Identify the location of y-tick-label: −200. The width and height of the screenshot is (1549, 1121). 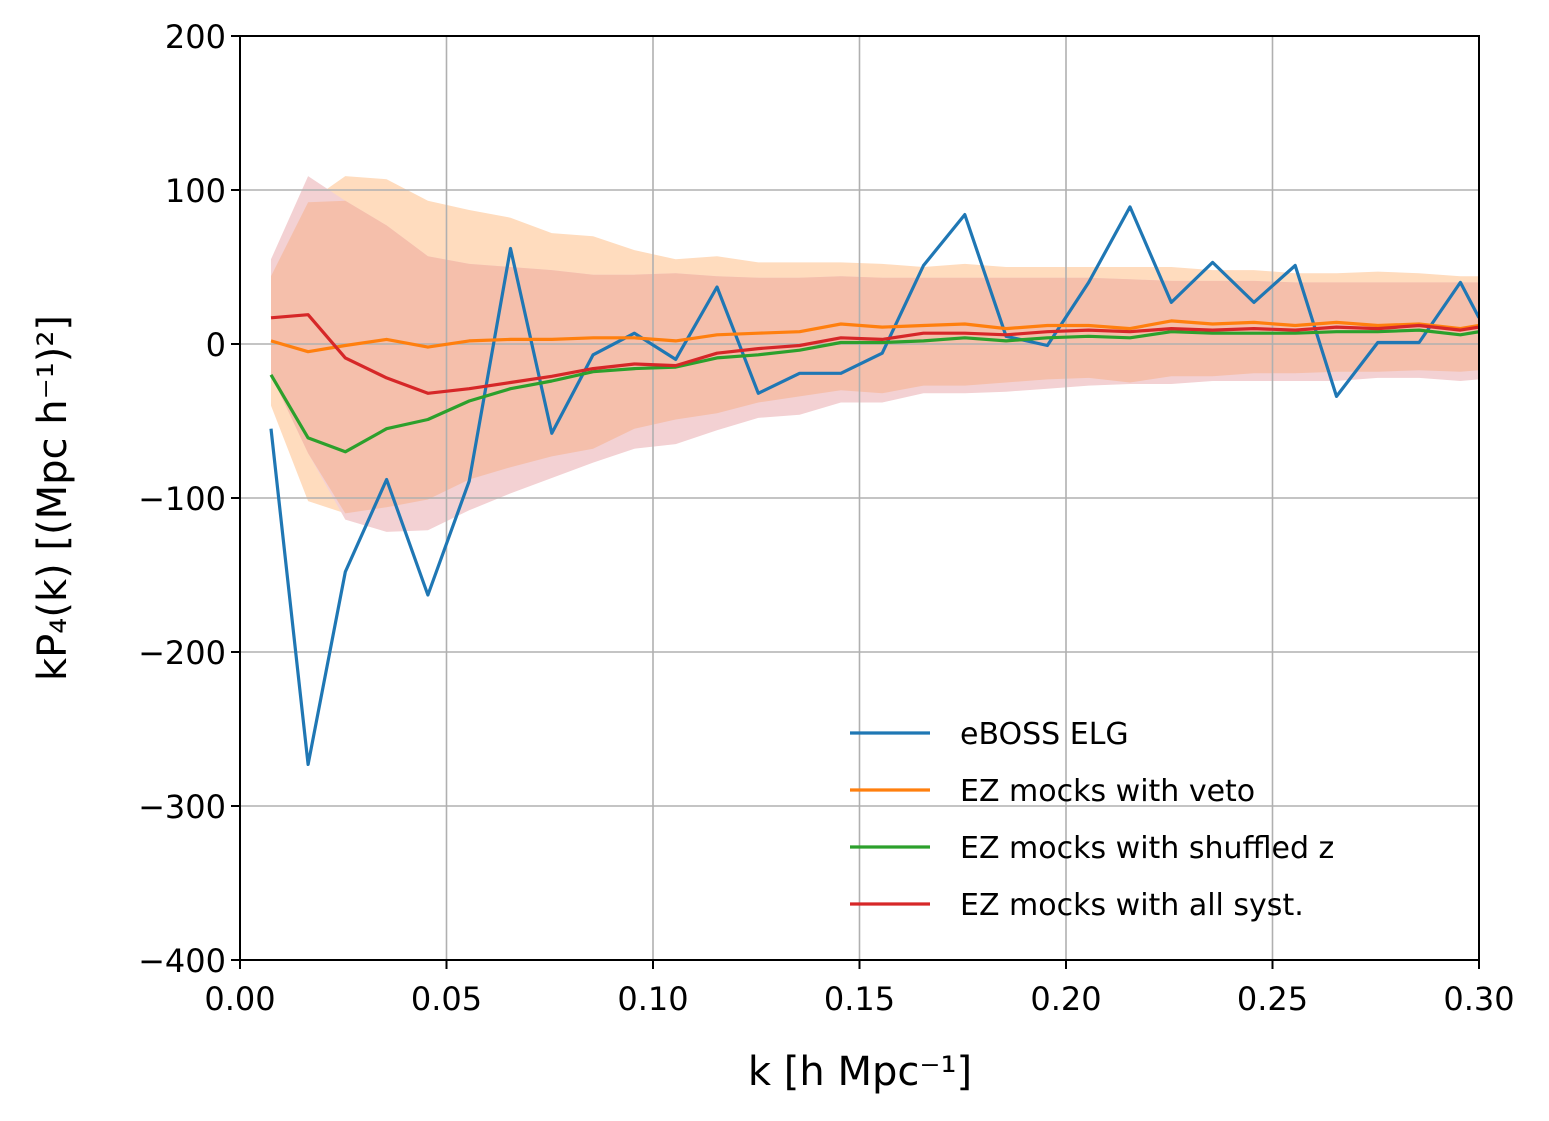
(182, 653).